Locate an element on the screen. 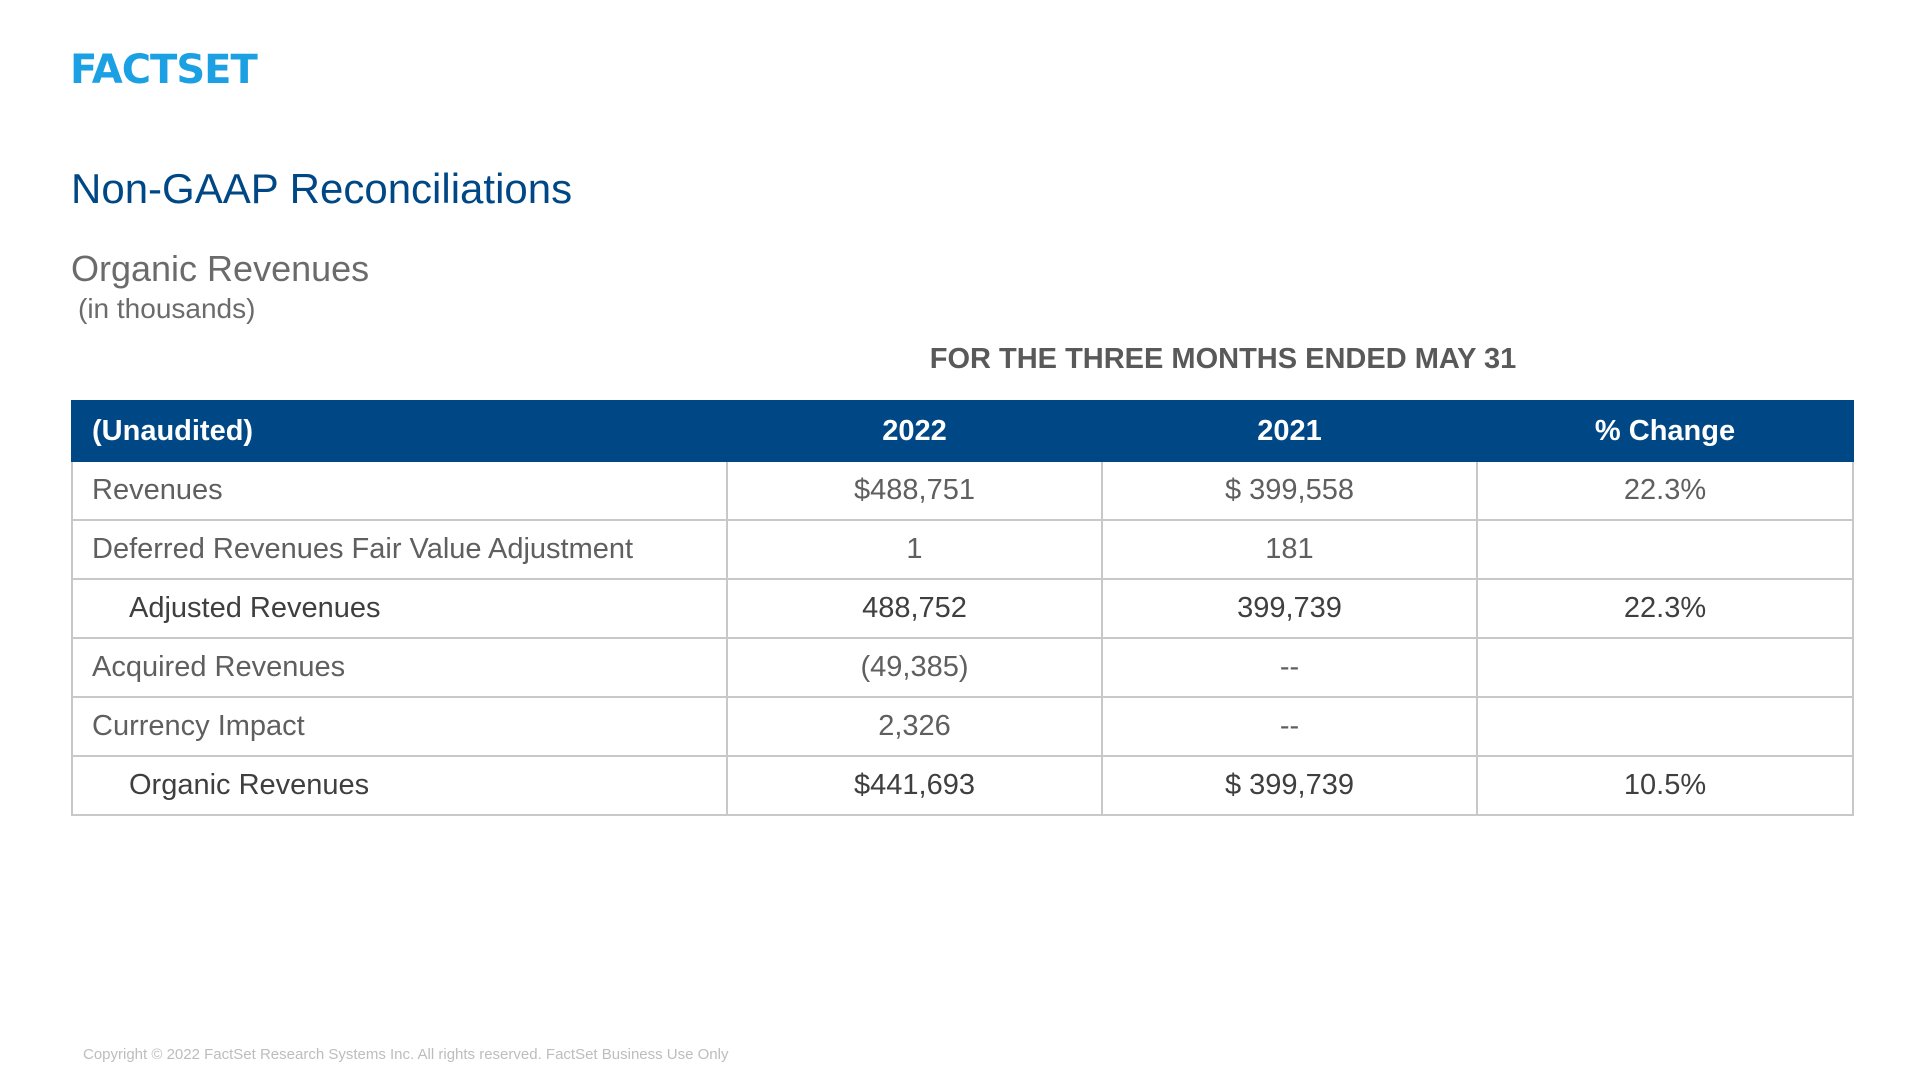 The width and height of the screenshot is (1920, 1080). row-label: Deferred Revenues Fair Value Adjustment is located at coordinates (399, 549).